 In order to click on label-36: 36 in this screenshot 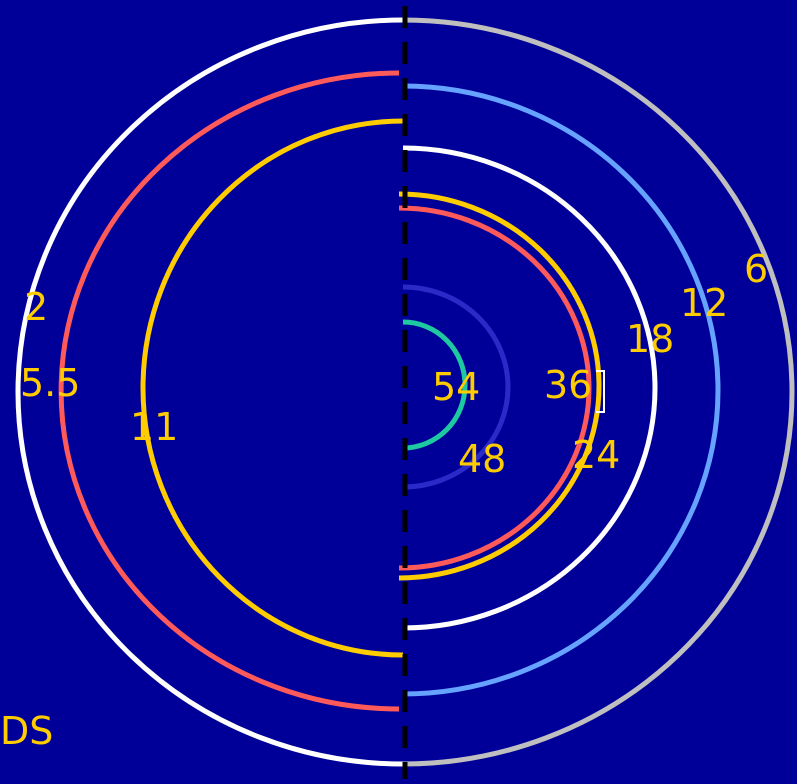, I will do `click(568, 385)`.